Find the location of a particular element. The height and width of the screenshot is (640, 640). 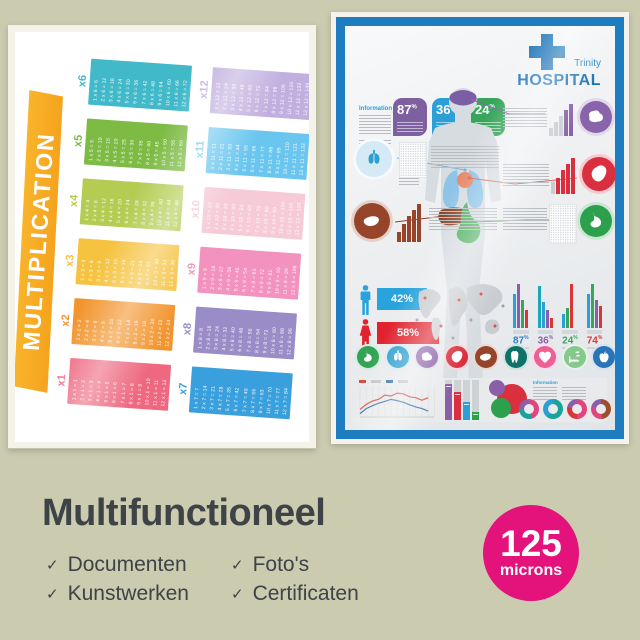

donut-charts is located at coordinates (565, 409).